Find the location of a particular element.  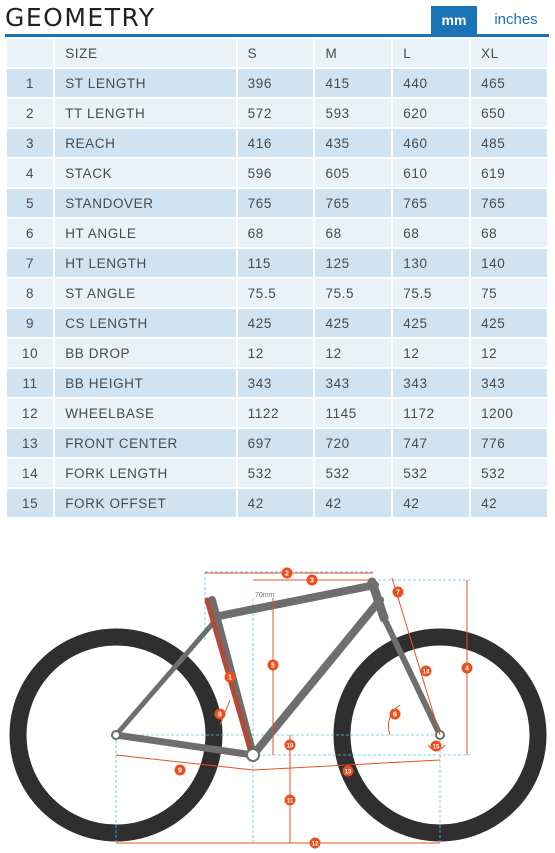

row-label: STACK is located at coordinates (145, 172).